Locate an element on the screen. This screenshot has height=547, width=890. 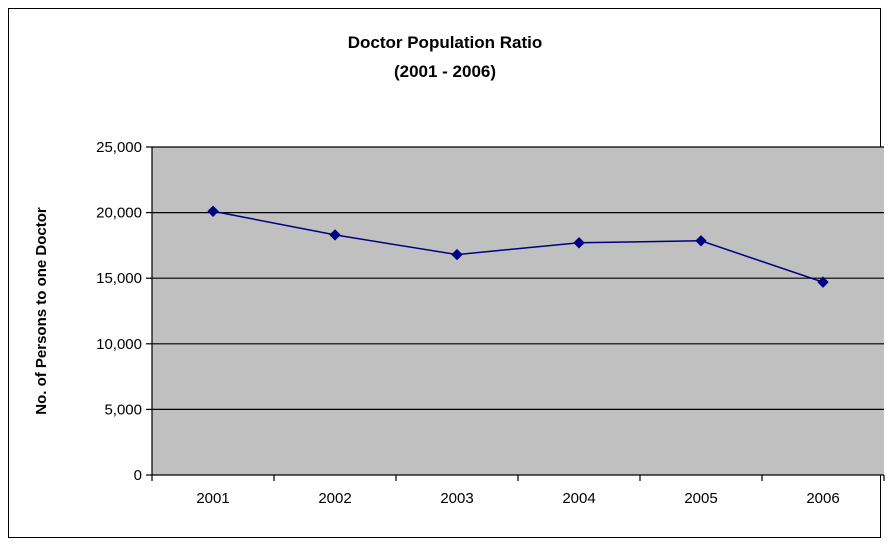
y-tick-label: 15,000 is located at coordinates (119, 278).